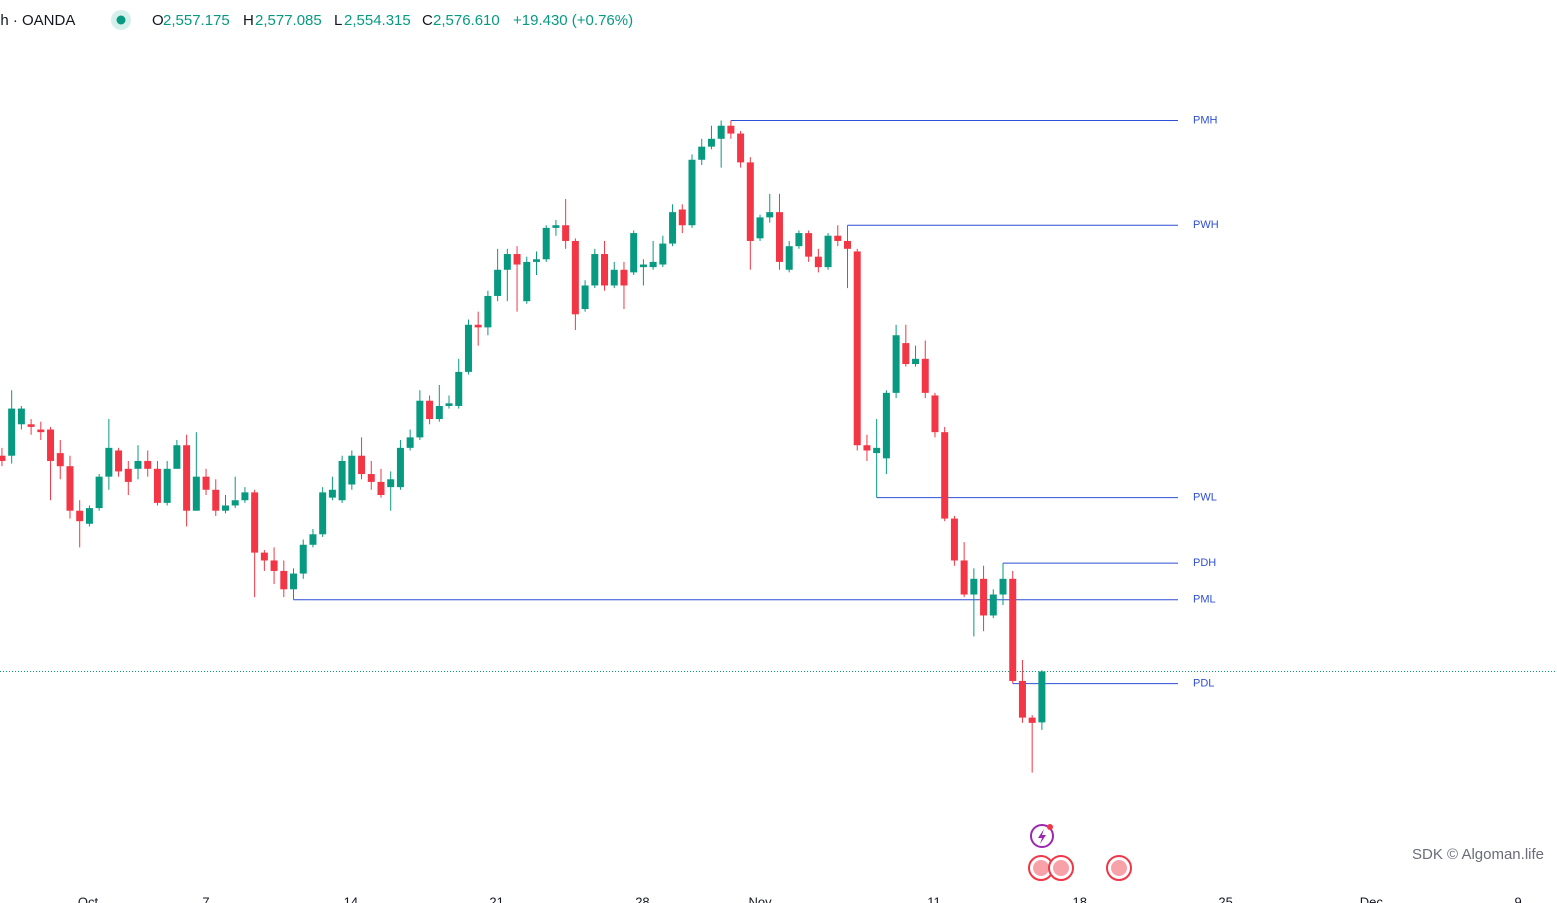 This screenshot has height=903, width=1557. I want to click on close-value: 2,576.610, so click(466, 20).